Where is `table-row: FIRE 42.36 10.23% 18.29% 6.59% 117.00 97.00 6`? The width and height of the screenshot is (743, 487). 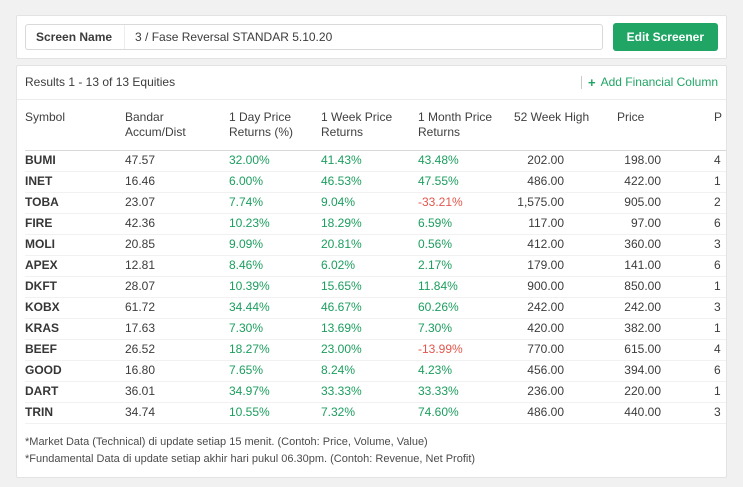 table-row: FIRE 42.36 10.23% 18.29% 6.59% 117.00 97.00 6 is located at coordinates (375, 224).